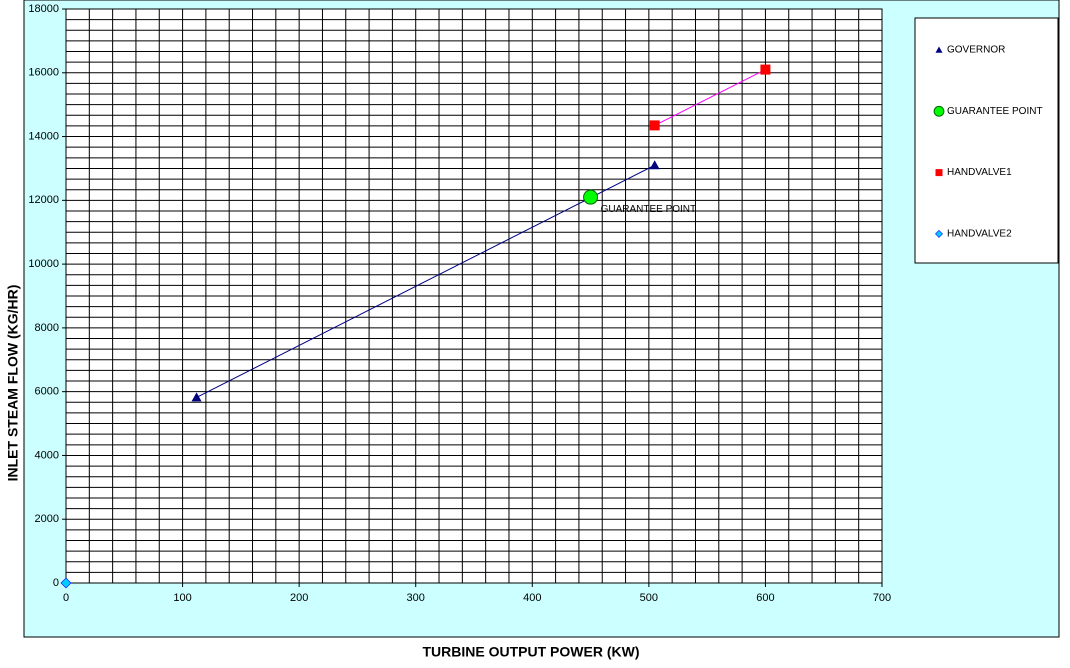 The width and height of the screenshot is (1070, 668). What do you see at coordinates (995, 111) in the screenshot?
I see `legend-label: GUARANTEE POINT` at bounding box center [995, 111].